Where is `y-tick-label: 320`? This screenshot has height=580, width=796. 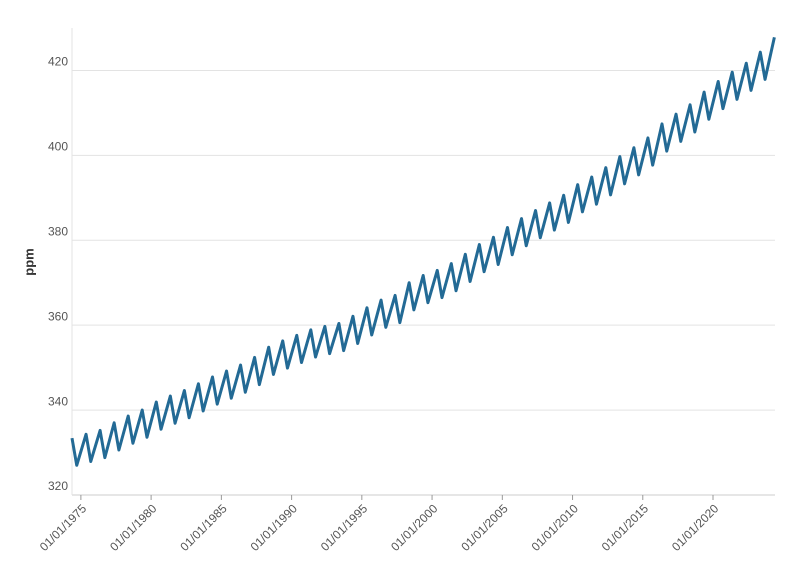
y-tick-label: 320 is located at coordinates (58, 486).